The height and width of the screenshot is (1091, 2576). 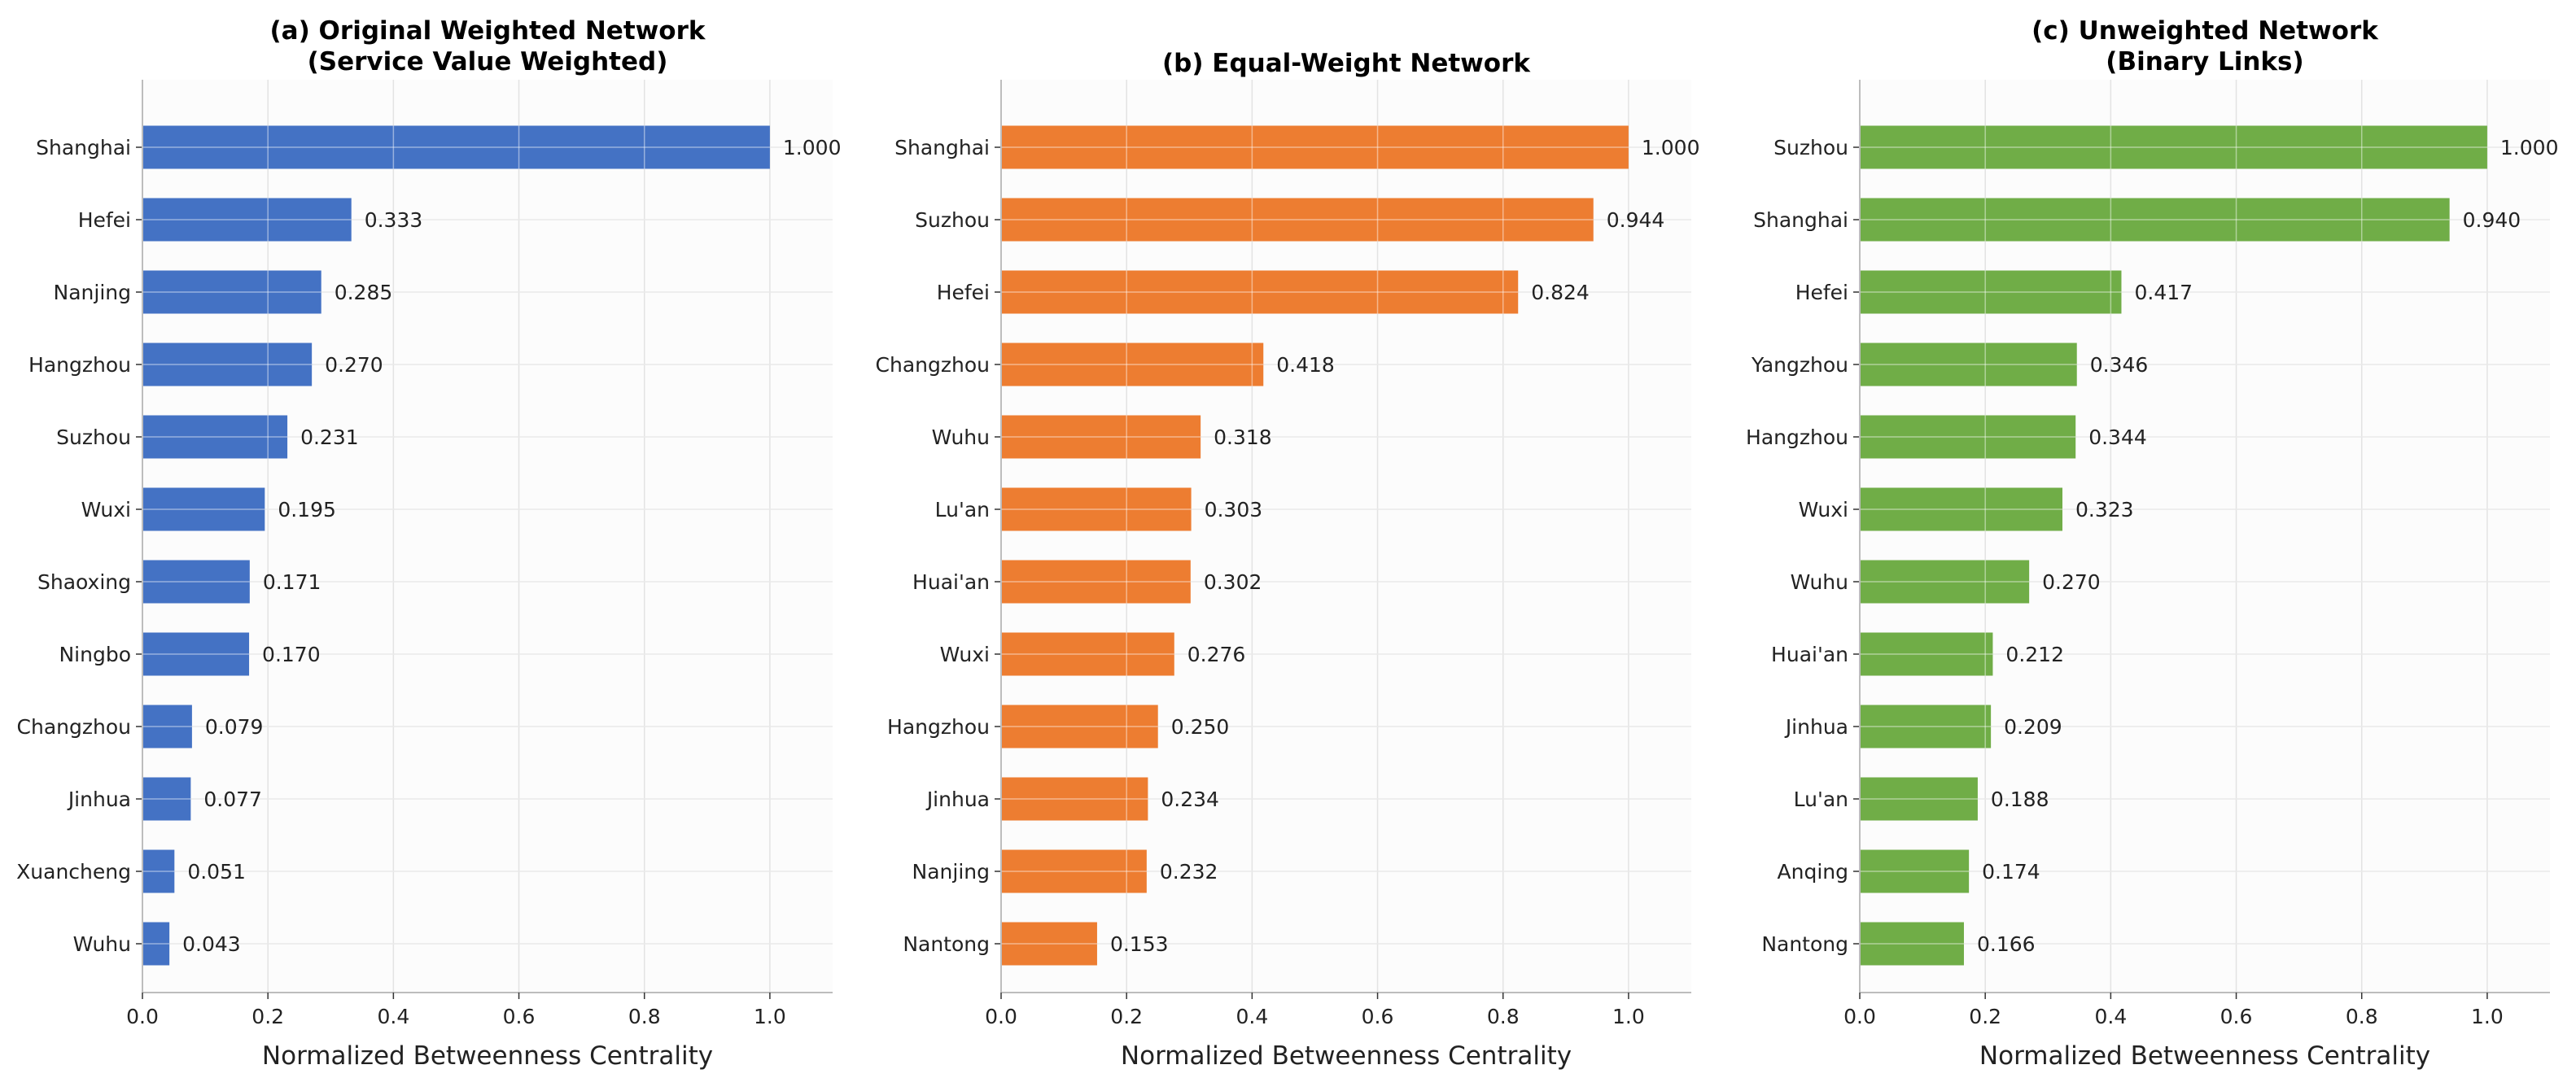 What do you see at coordinates (84, 582) in the screenshot?
I see `y-tick-label: Shaoxing` at bounding box center [84, 582].